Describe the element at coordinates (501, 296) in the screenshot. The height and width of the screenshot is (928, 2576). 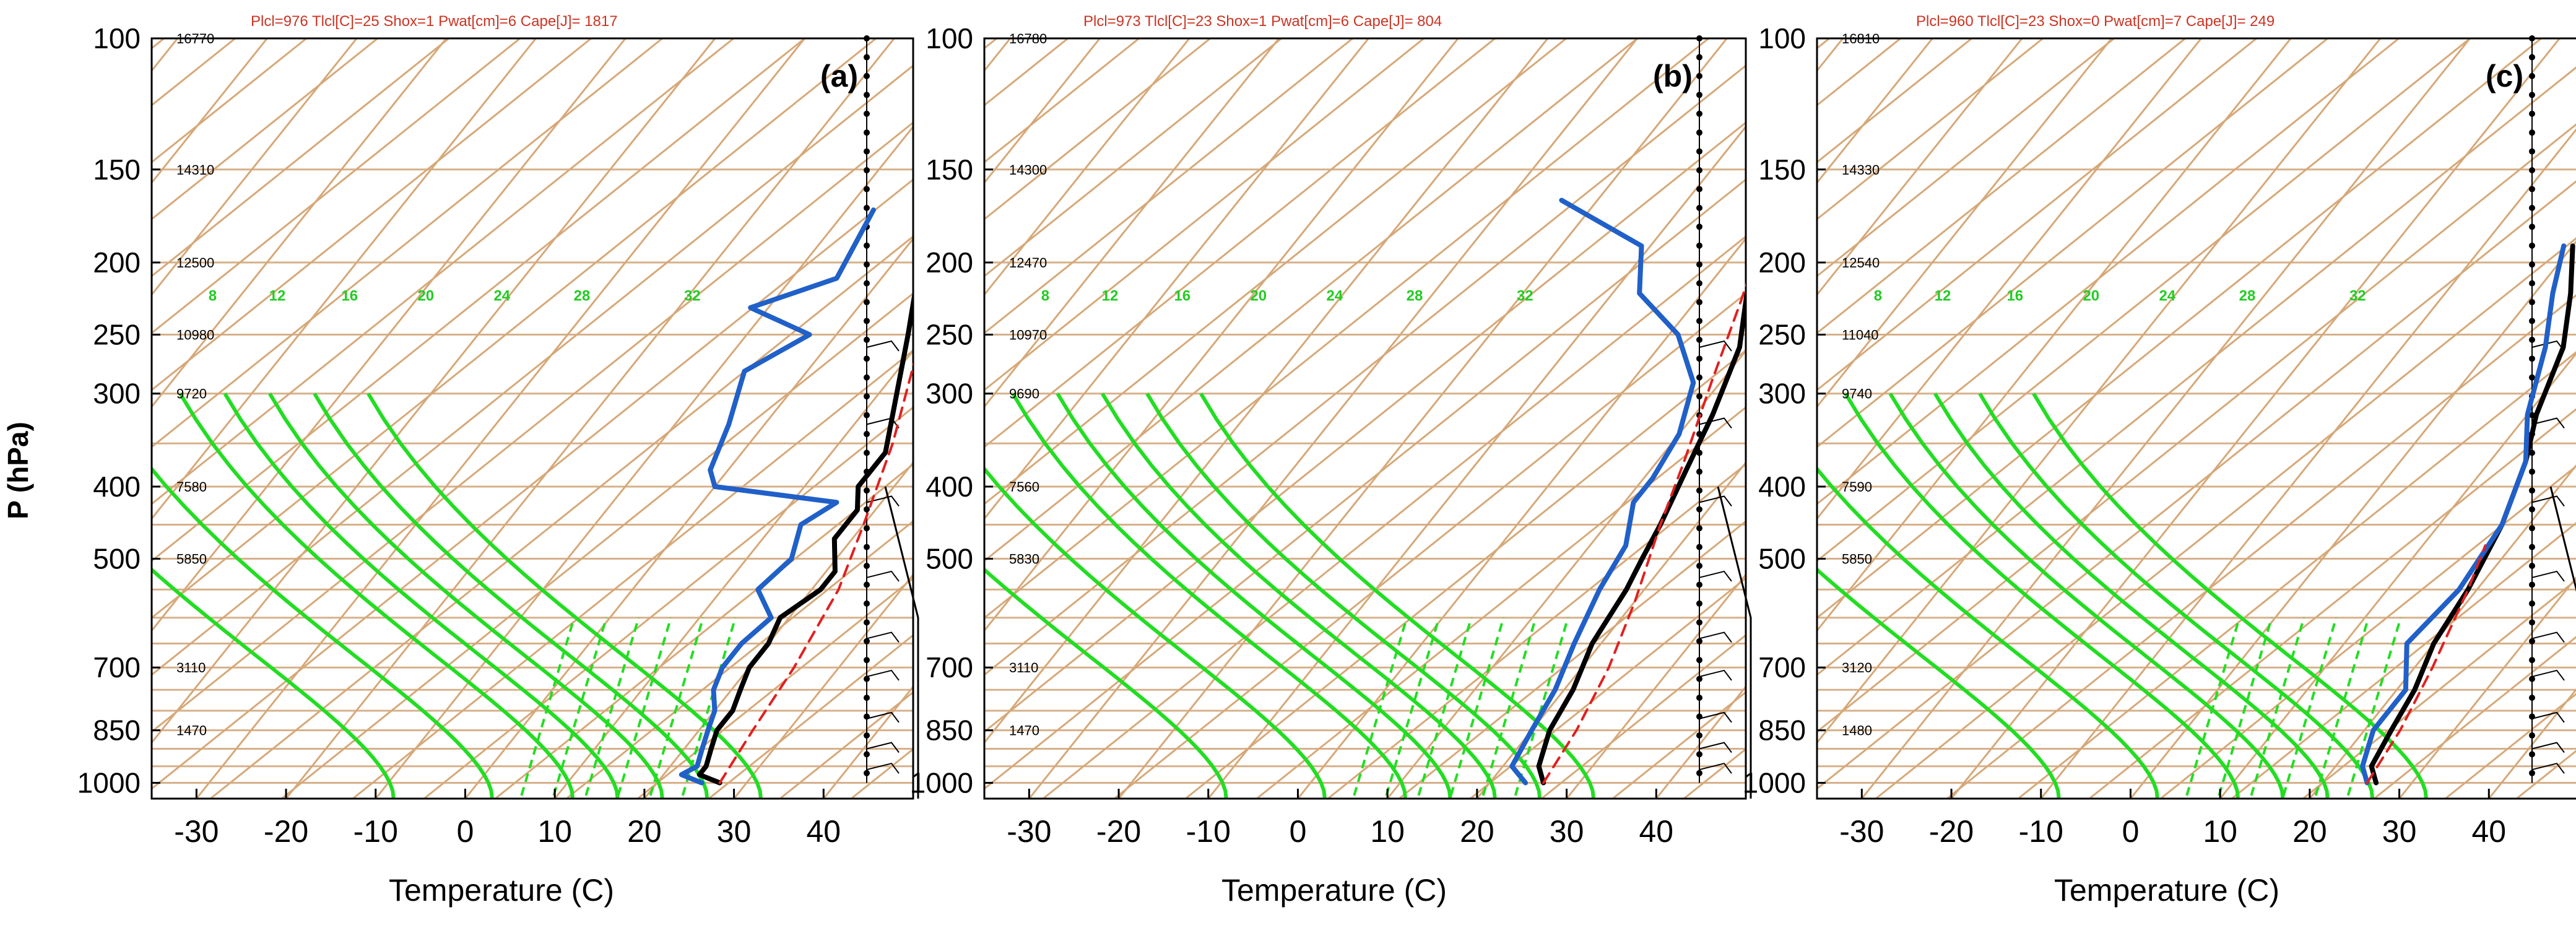
I see `mixing-ratio-label: 24` at that location.